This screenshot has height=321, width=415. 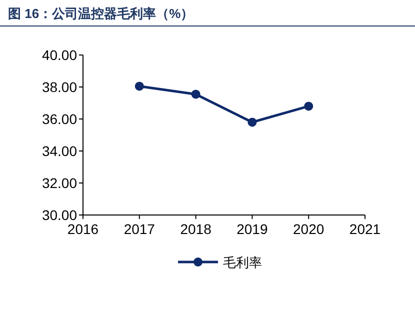 I want to click on x-tick-label: 2016, so click(x=83, y=229).